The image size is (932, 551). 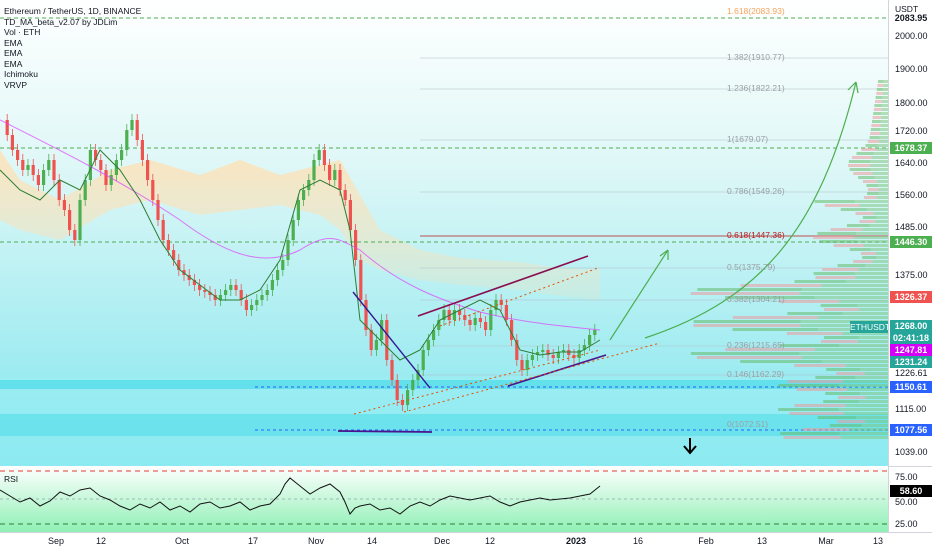 I want to click on rsi-pane: RSI, so click(x=444, y=499).